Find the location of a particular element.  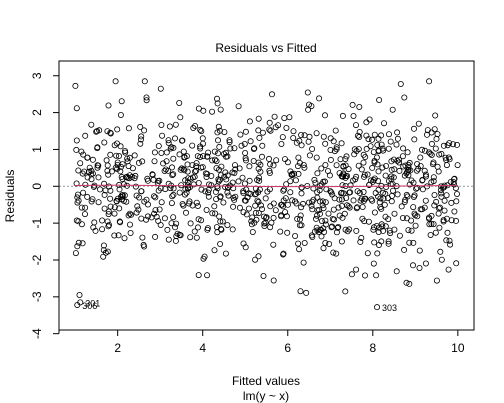

x-tick-label: 8 is located at coordinates (372, 348).